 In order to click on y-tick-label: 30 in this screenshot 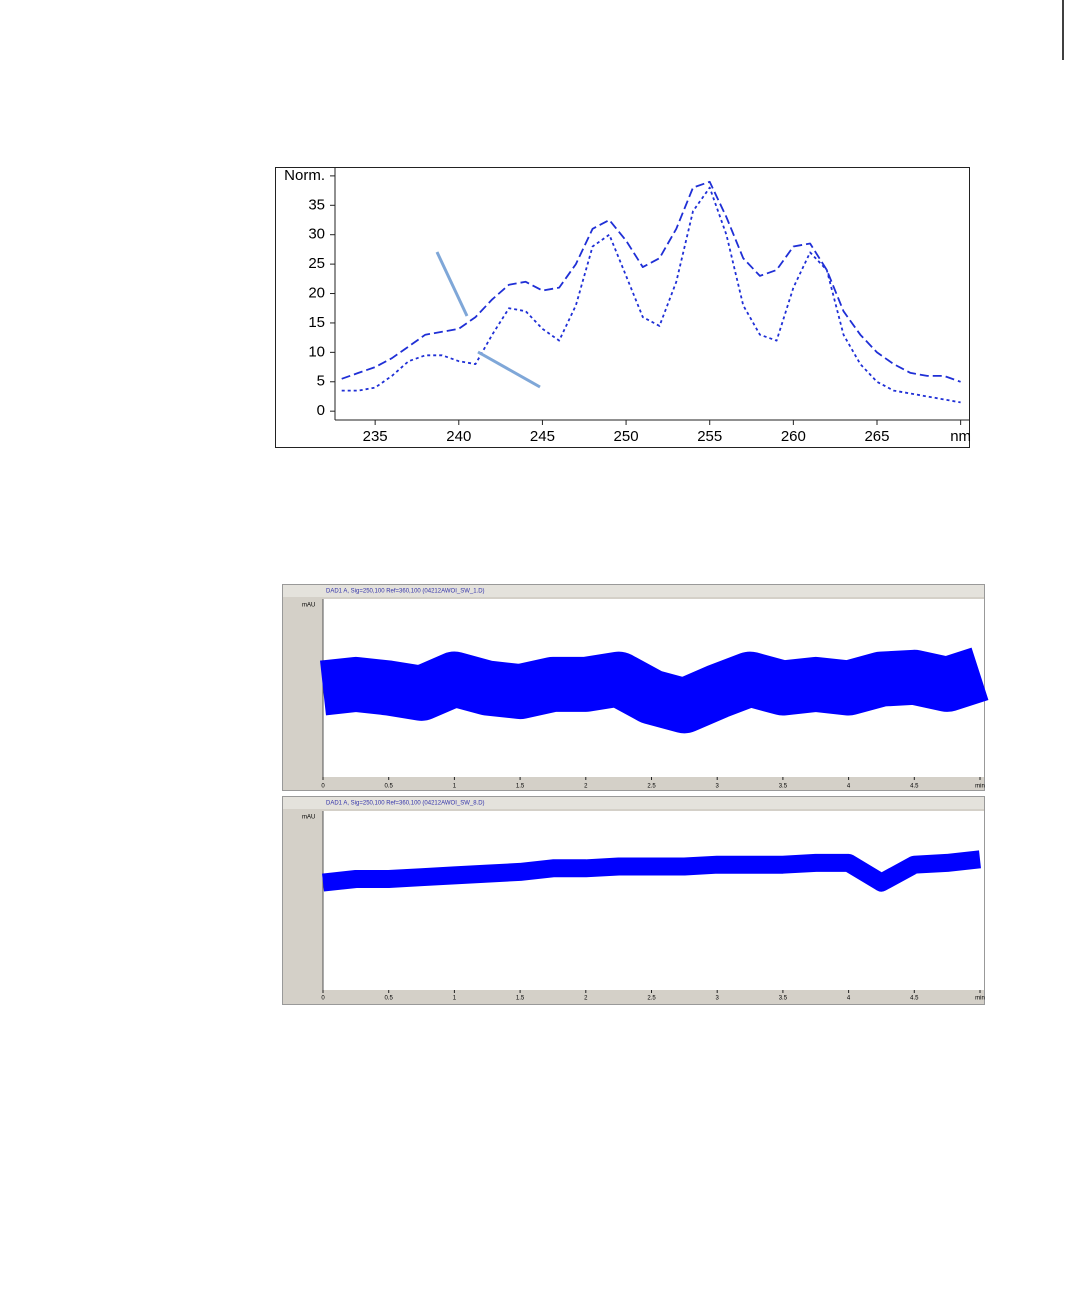, I will do `click(316, 234)`.